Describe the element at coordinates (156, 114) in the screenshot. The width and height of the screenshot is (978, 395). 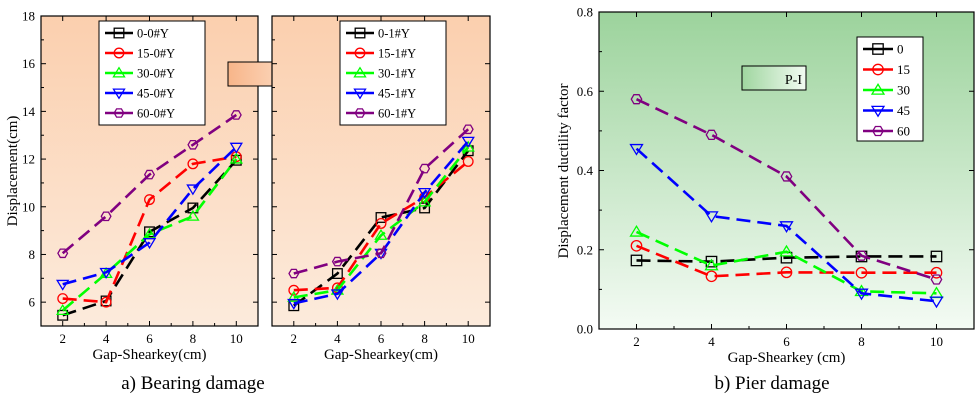
I see `legend-label: 60-0#Y` at that location.